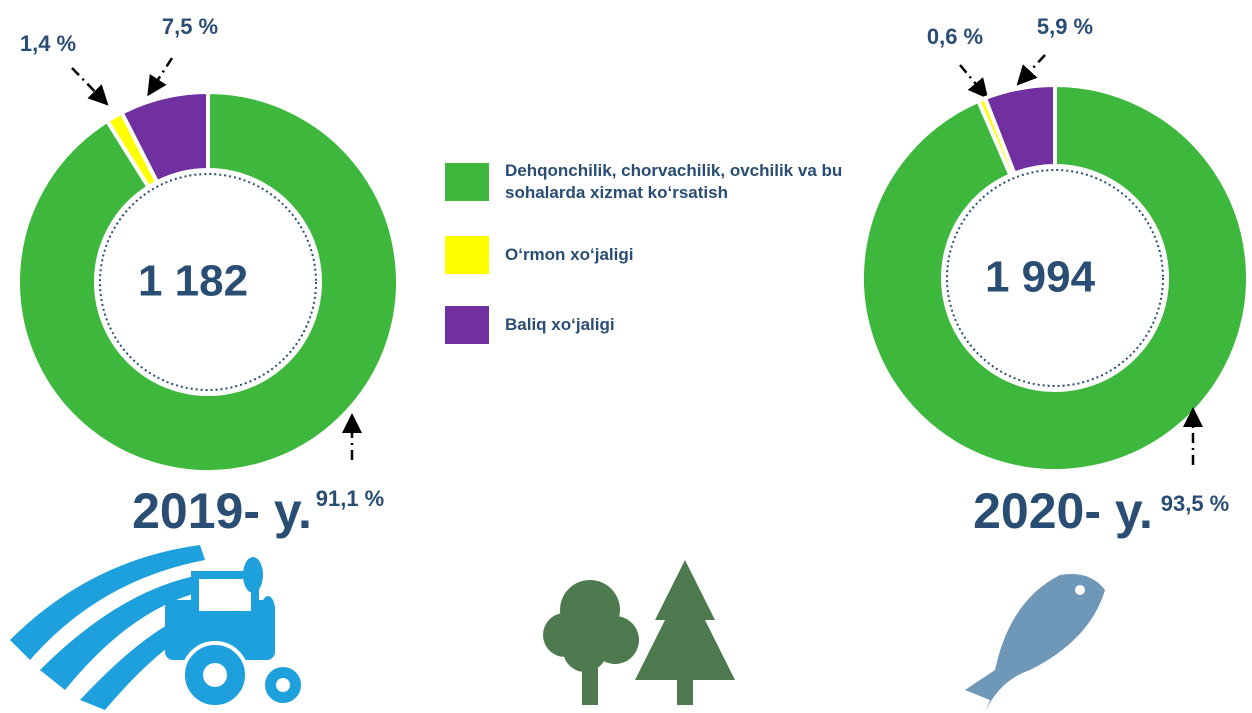 The height and width of the screenshot is (713, 1252). What do you see at coordinates (193, 281) in the screenshot?
I see `center-label: 1 182` at bounding box center [193, 281].